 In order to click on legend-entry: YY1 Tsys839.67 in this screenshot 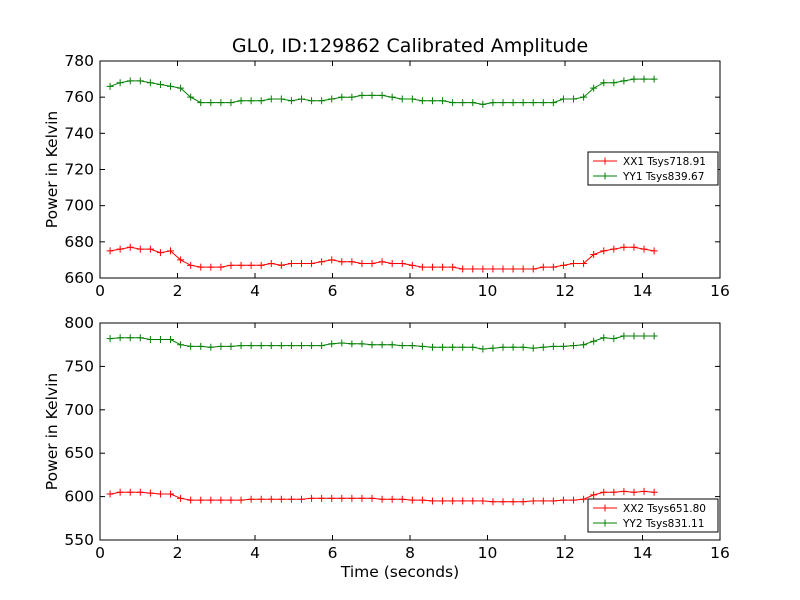, I will do `click(663, 177)`.